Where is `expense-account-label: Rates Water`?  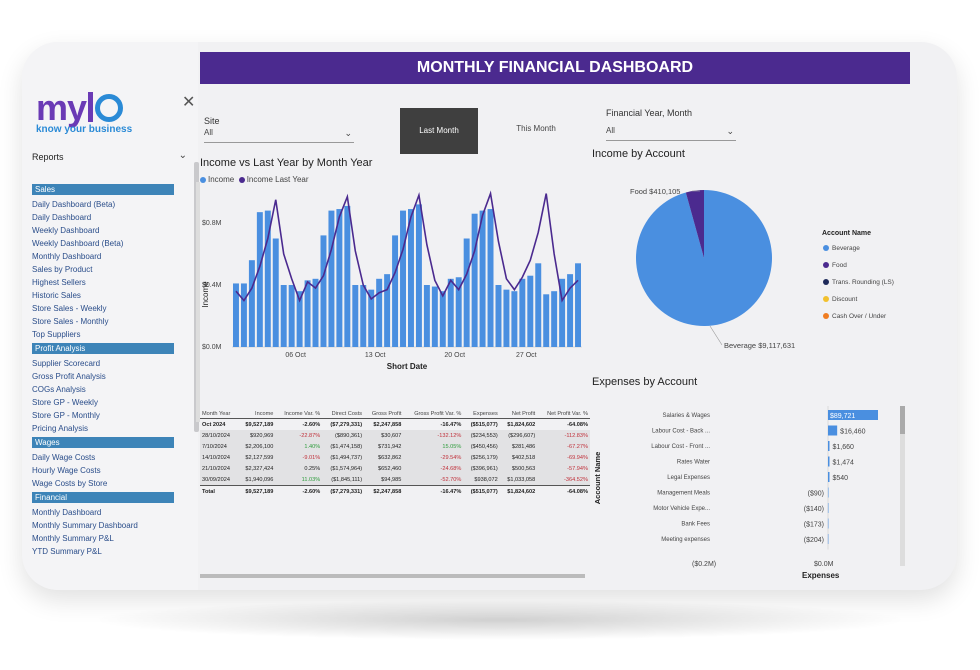 expense-account-label: Rates Water is located at coordinates (693, 463).